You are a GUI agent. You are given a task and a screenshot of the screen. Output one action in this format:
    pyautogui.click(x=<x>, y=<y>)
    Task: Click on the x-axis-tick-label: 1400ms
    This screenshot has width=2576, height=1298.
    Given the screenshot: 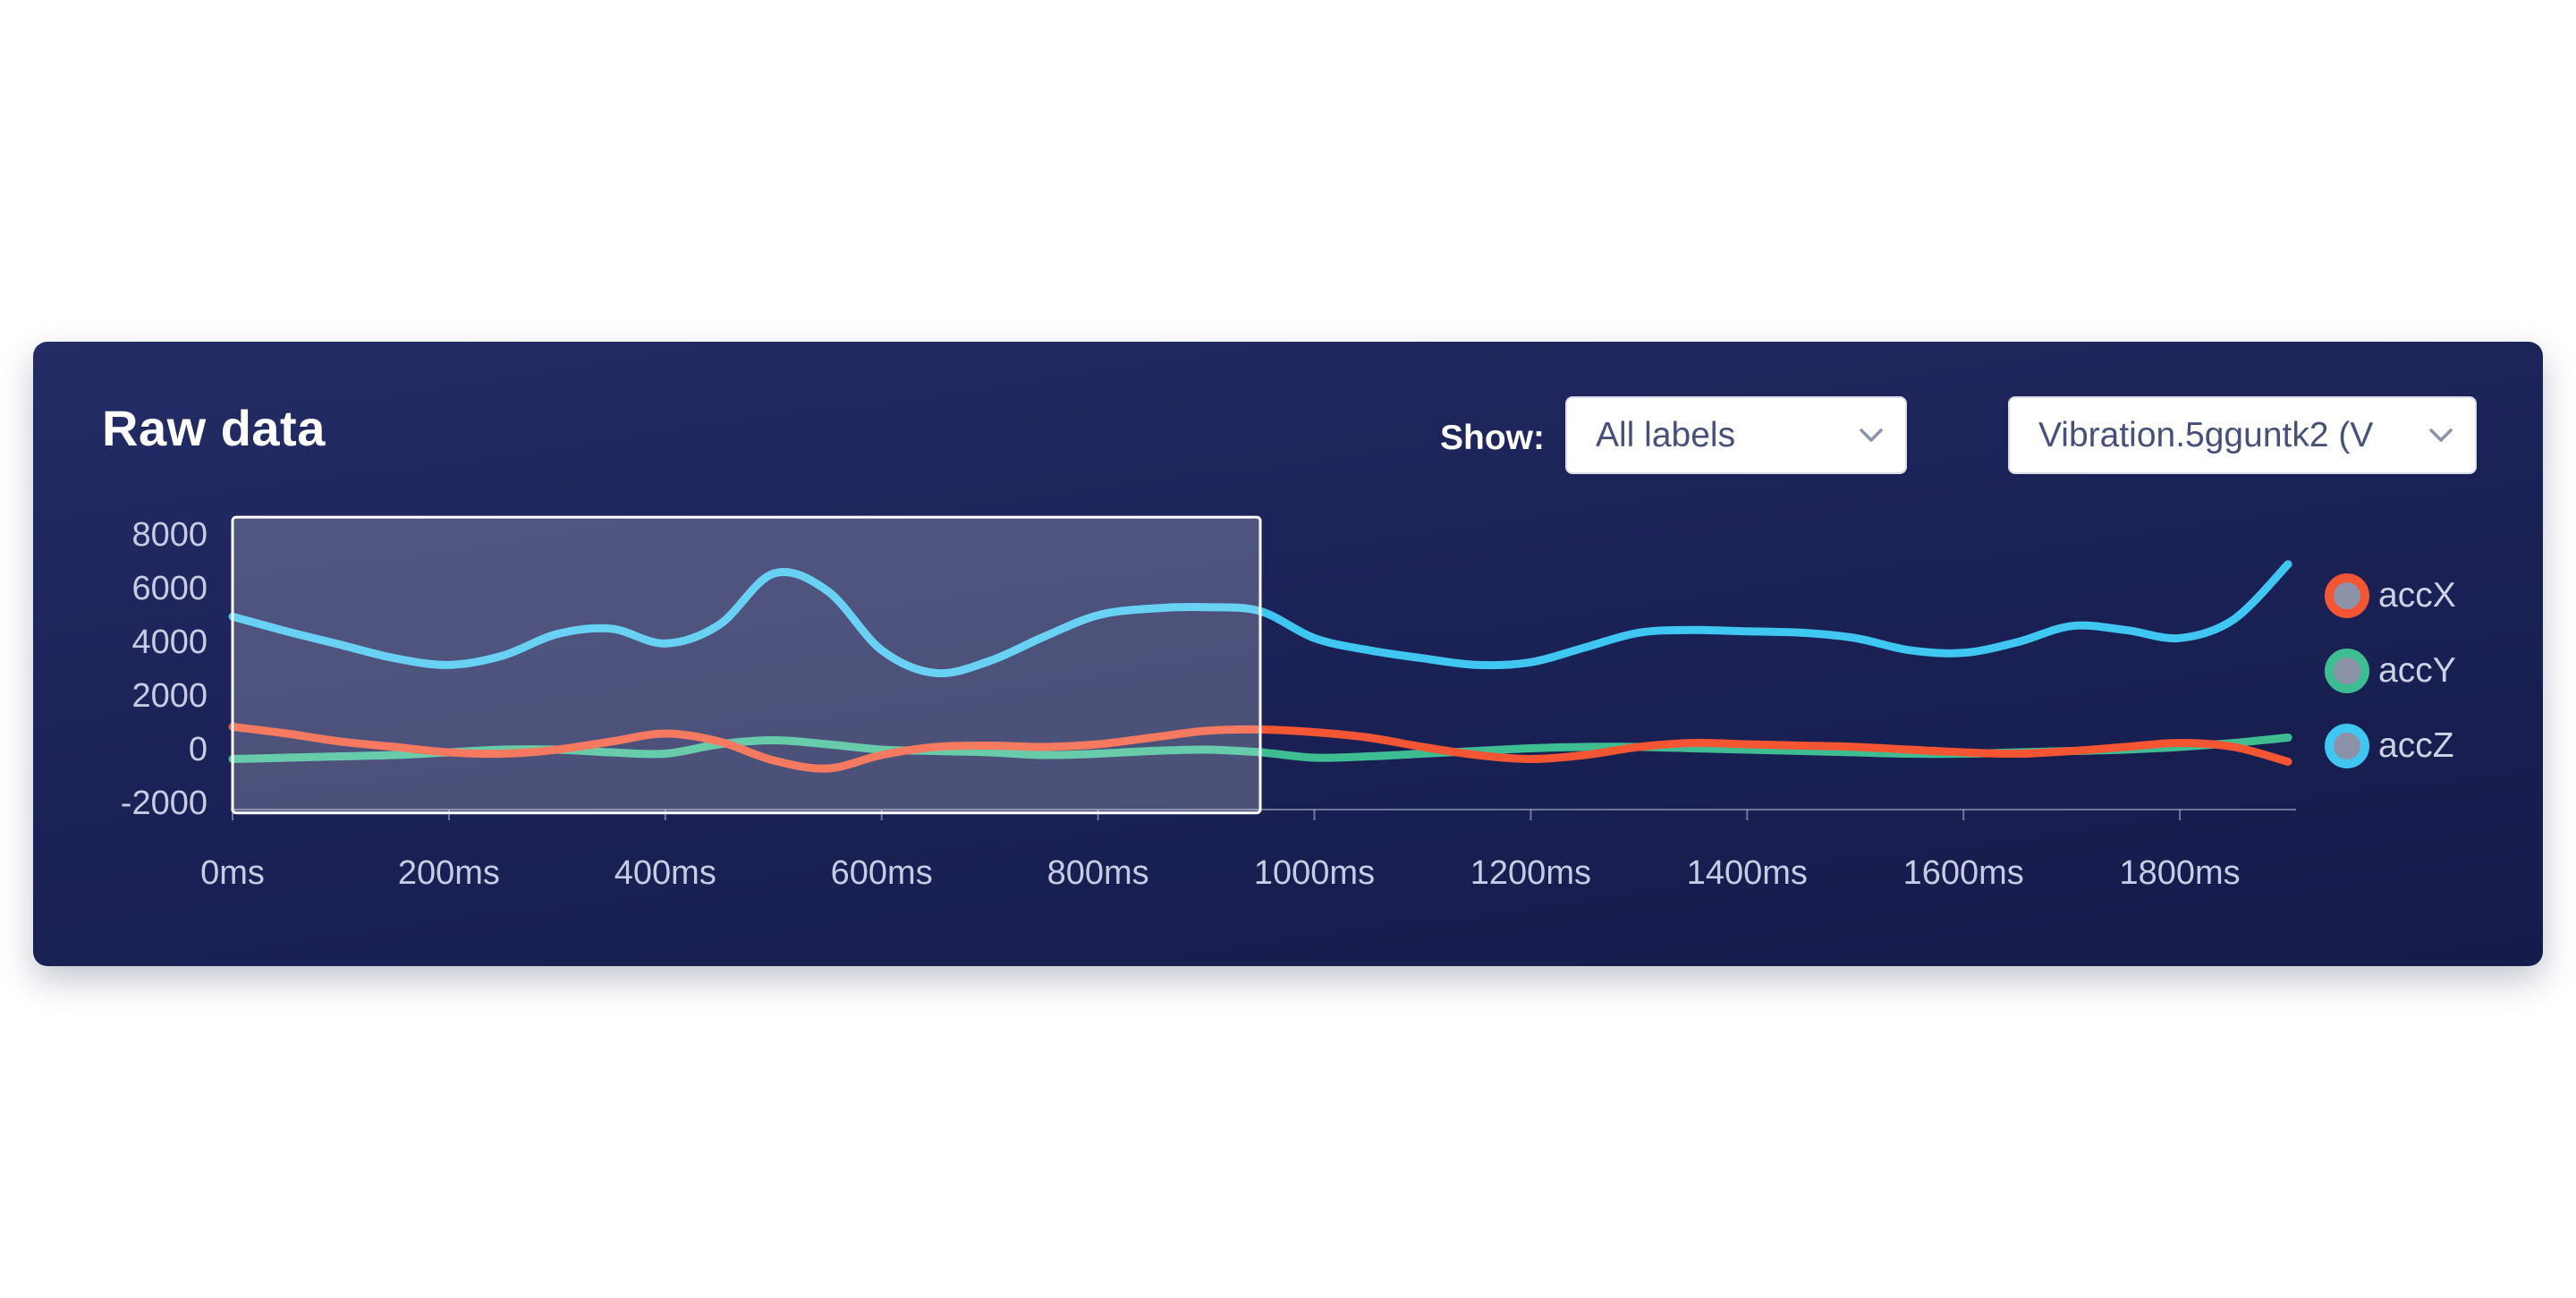 What is the action you would take?
    pyautogui.click(x=1747, y=873)
    